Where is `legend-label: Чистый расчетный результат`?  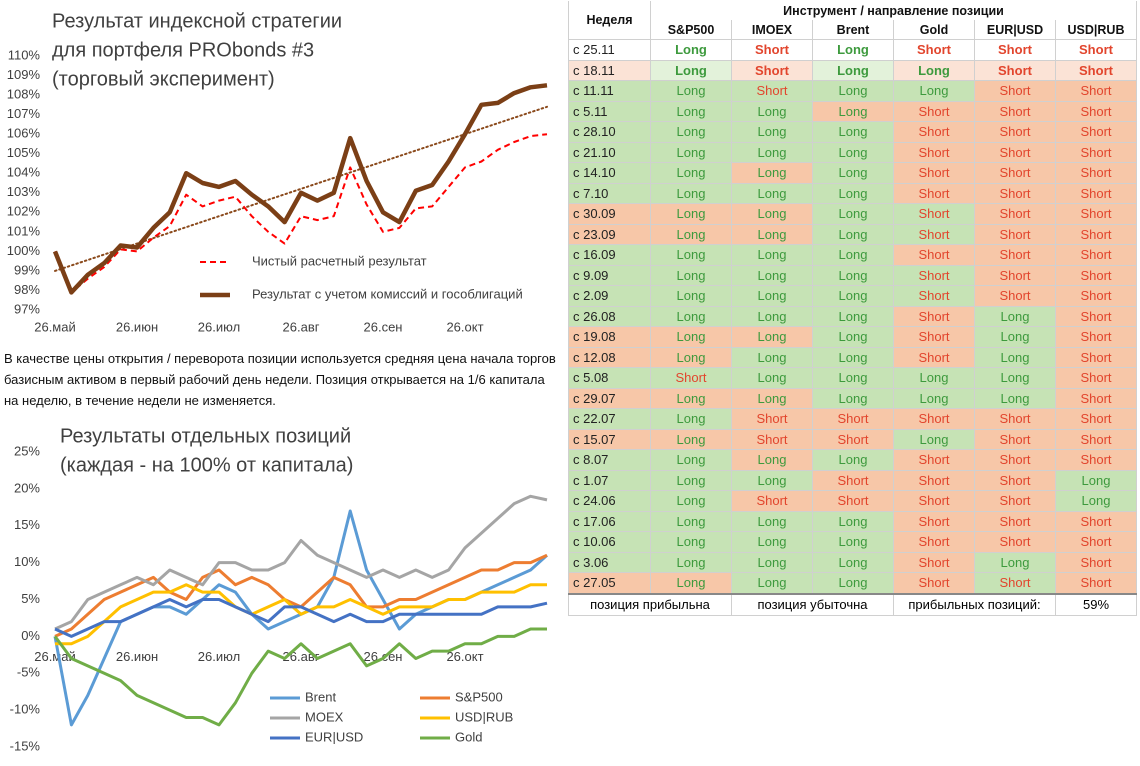
legend-label: Чистый расчетный результат is located at coordinates (339, 260).